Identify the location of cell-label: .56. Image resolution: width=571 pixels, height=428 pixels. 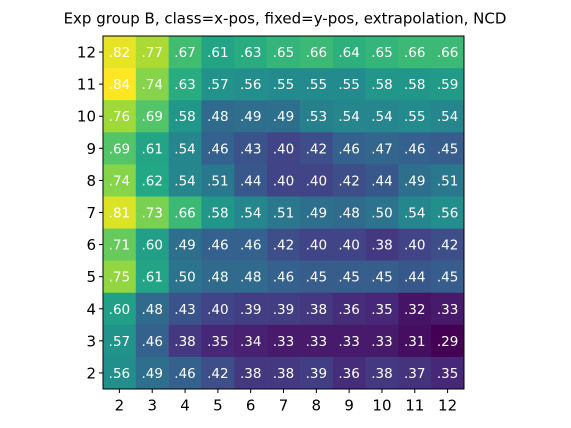
(250, 85).